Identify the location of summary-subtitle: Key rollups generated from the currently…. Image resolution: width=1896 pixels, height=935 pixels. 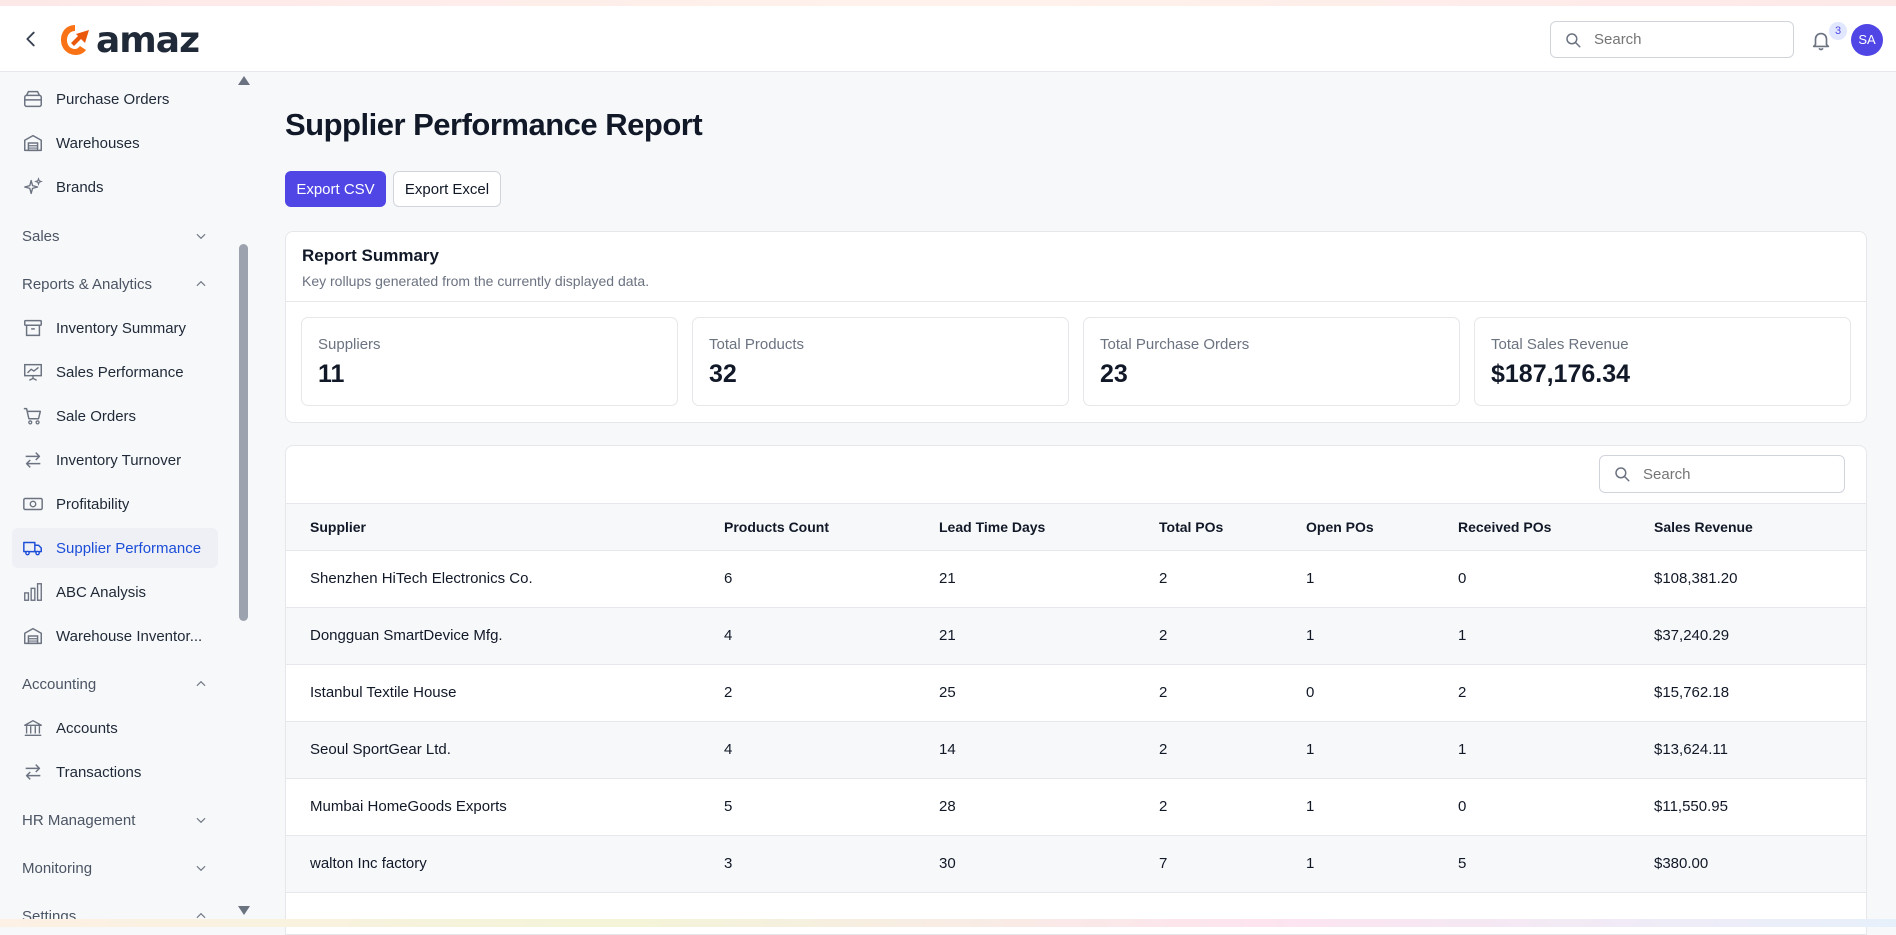
(476, 281).